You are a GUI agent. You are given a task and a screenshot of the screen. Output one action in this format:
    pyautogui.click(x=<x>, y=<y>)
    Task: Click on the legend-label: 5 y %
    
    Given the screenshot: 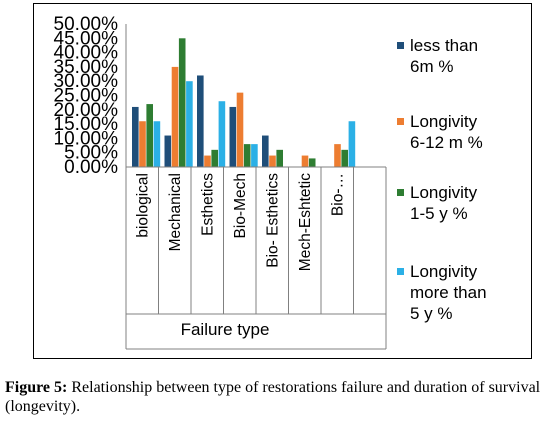 What is the action you would take?
    pyautogui.click(x=431, y=313)
    